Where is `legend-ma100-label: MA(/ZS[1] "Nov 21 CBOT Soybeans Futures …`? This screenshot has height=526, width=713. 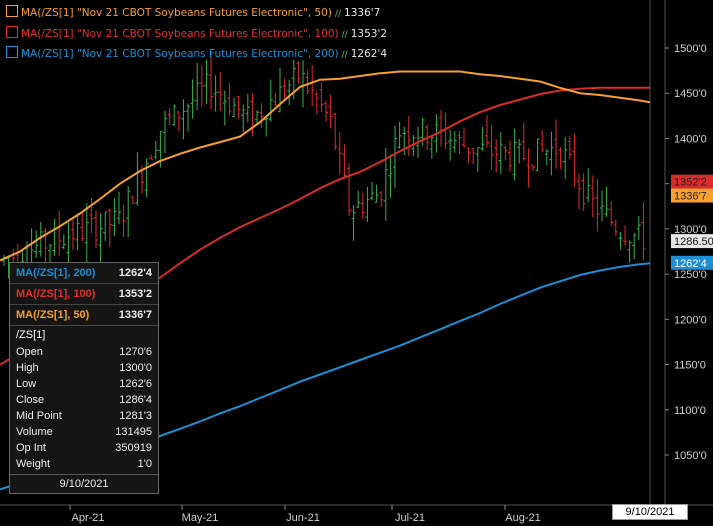 legend-ma100-label: MA(/ZS[1] "Nov 21 CBOT Soybeans Futures … is located at coordinates (180, 34).